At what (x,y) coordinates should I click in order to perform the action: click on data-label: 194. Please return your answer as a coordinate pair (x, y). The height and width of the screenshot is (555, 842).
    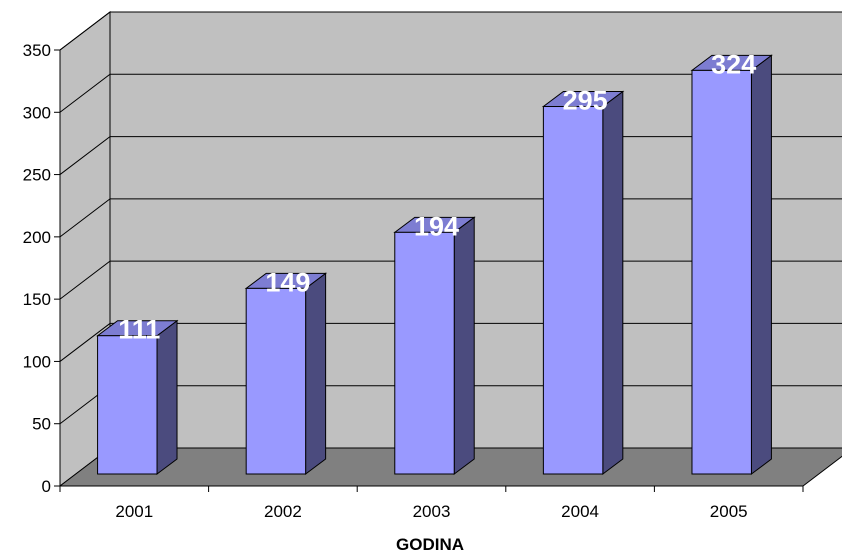
    Looking at the image, I should click on (436, 226).